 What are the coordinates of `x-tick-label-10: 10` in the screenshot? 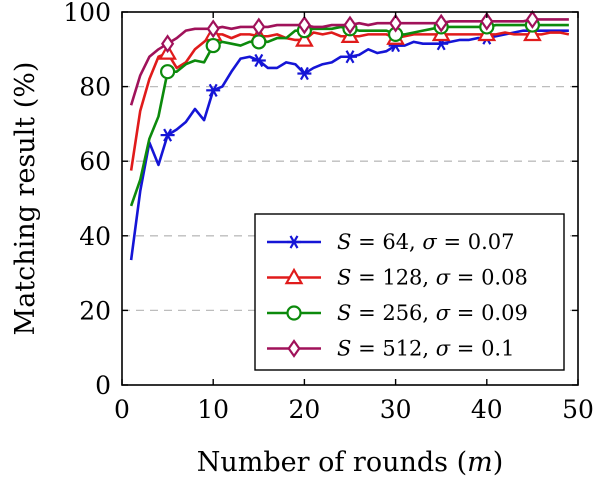 It's located at (213, 409).